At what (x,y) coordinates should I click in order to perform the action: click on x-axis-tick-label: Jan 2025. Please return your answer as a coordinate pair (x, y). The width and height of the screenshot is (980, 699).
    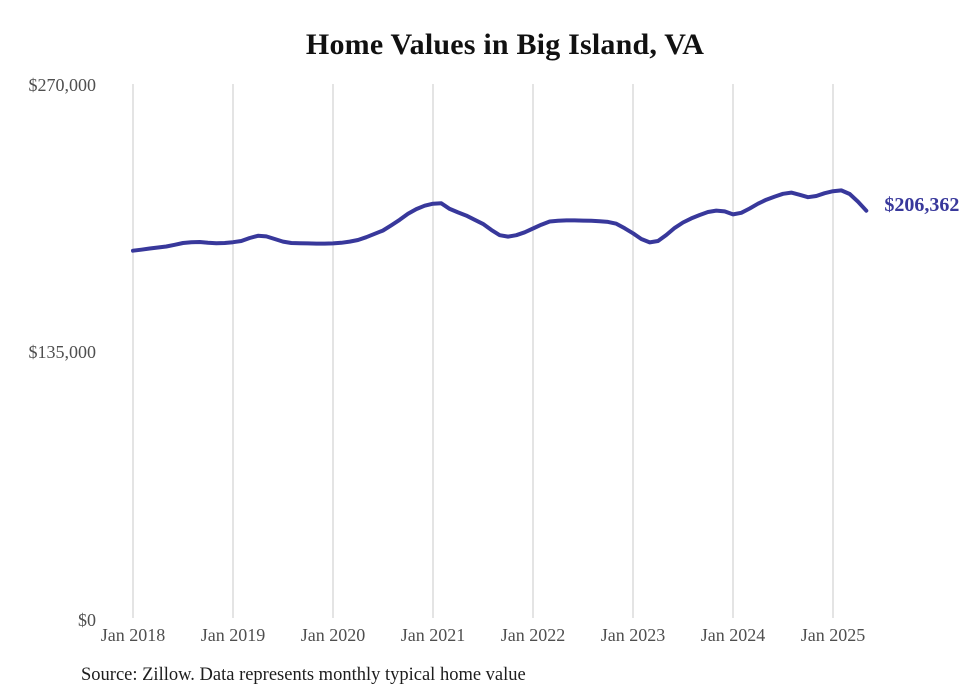
    Looking at the image, I should click on (833, 635).